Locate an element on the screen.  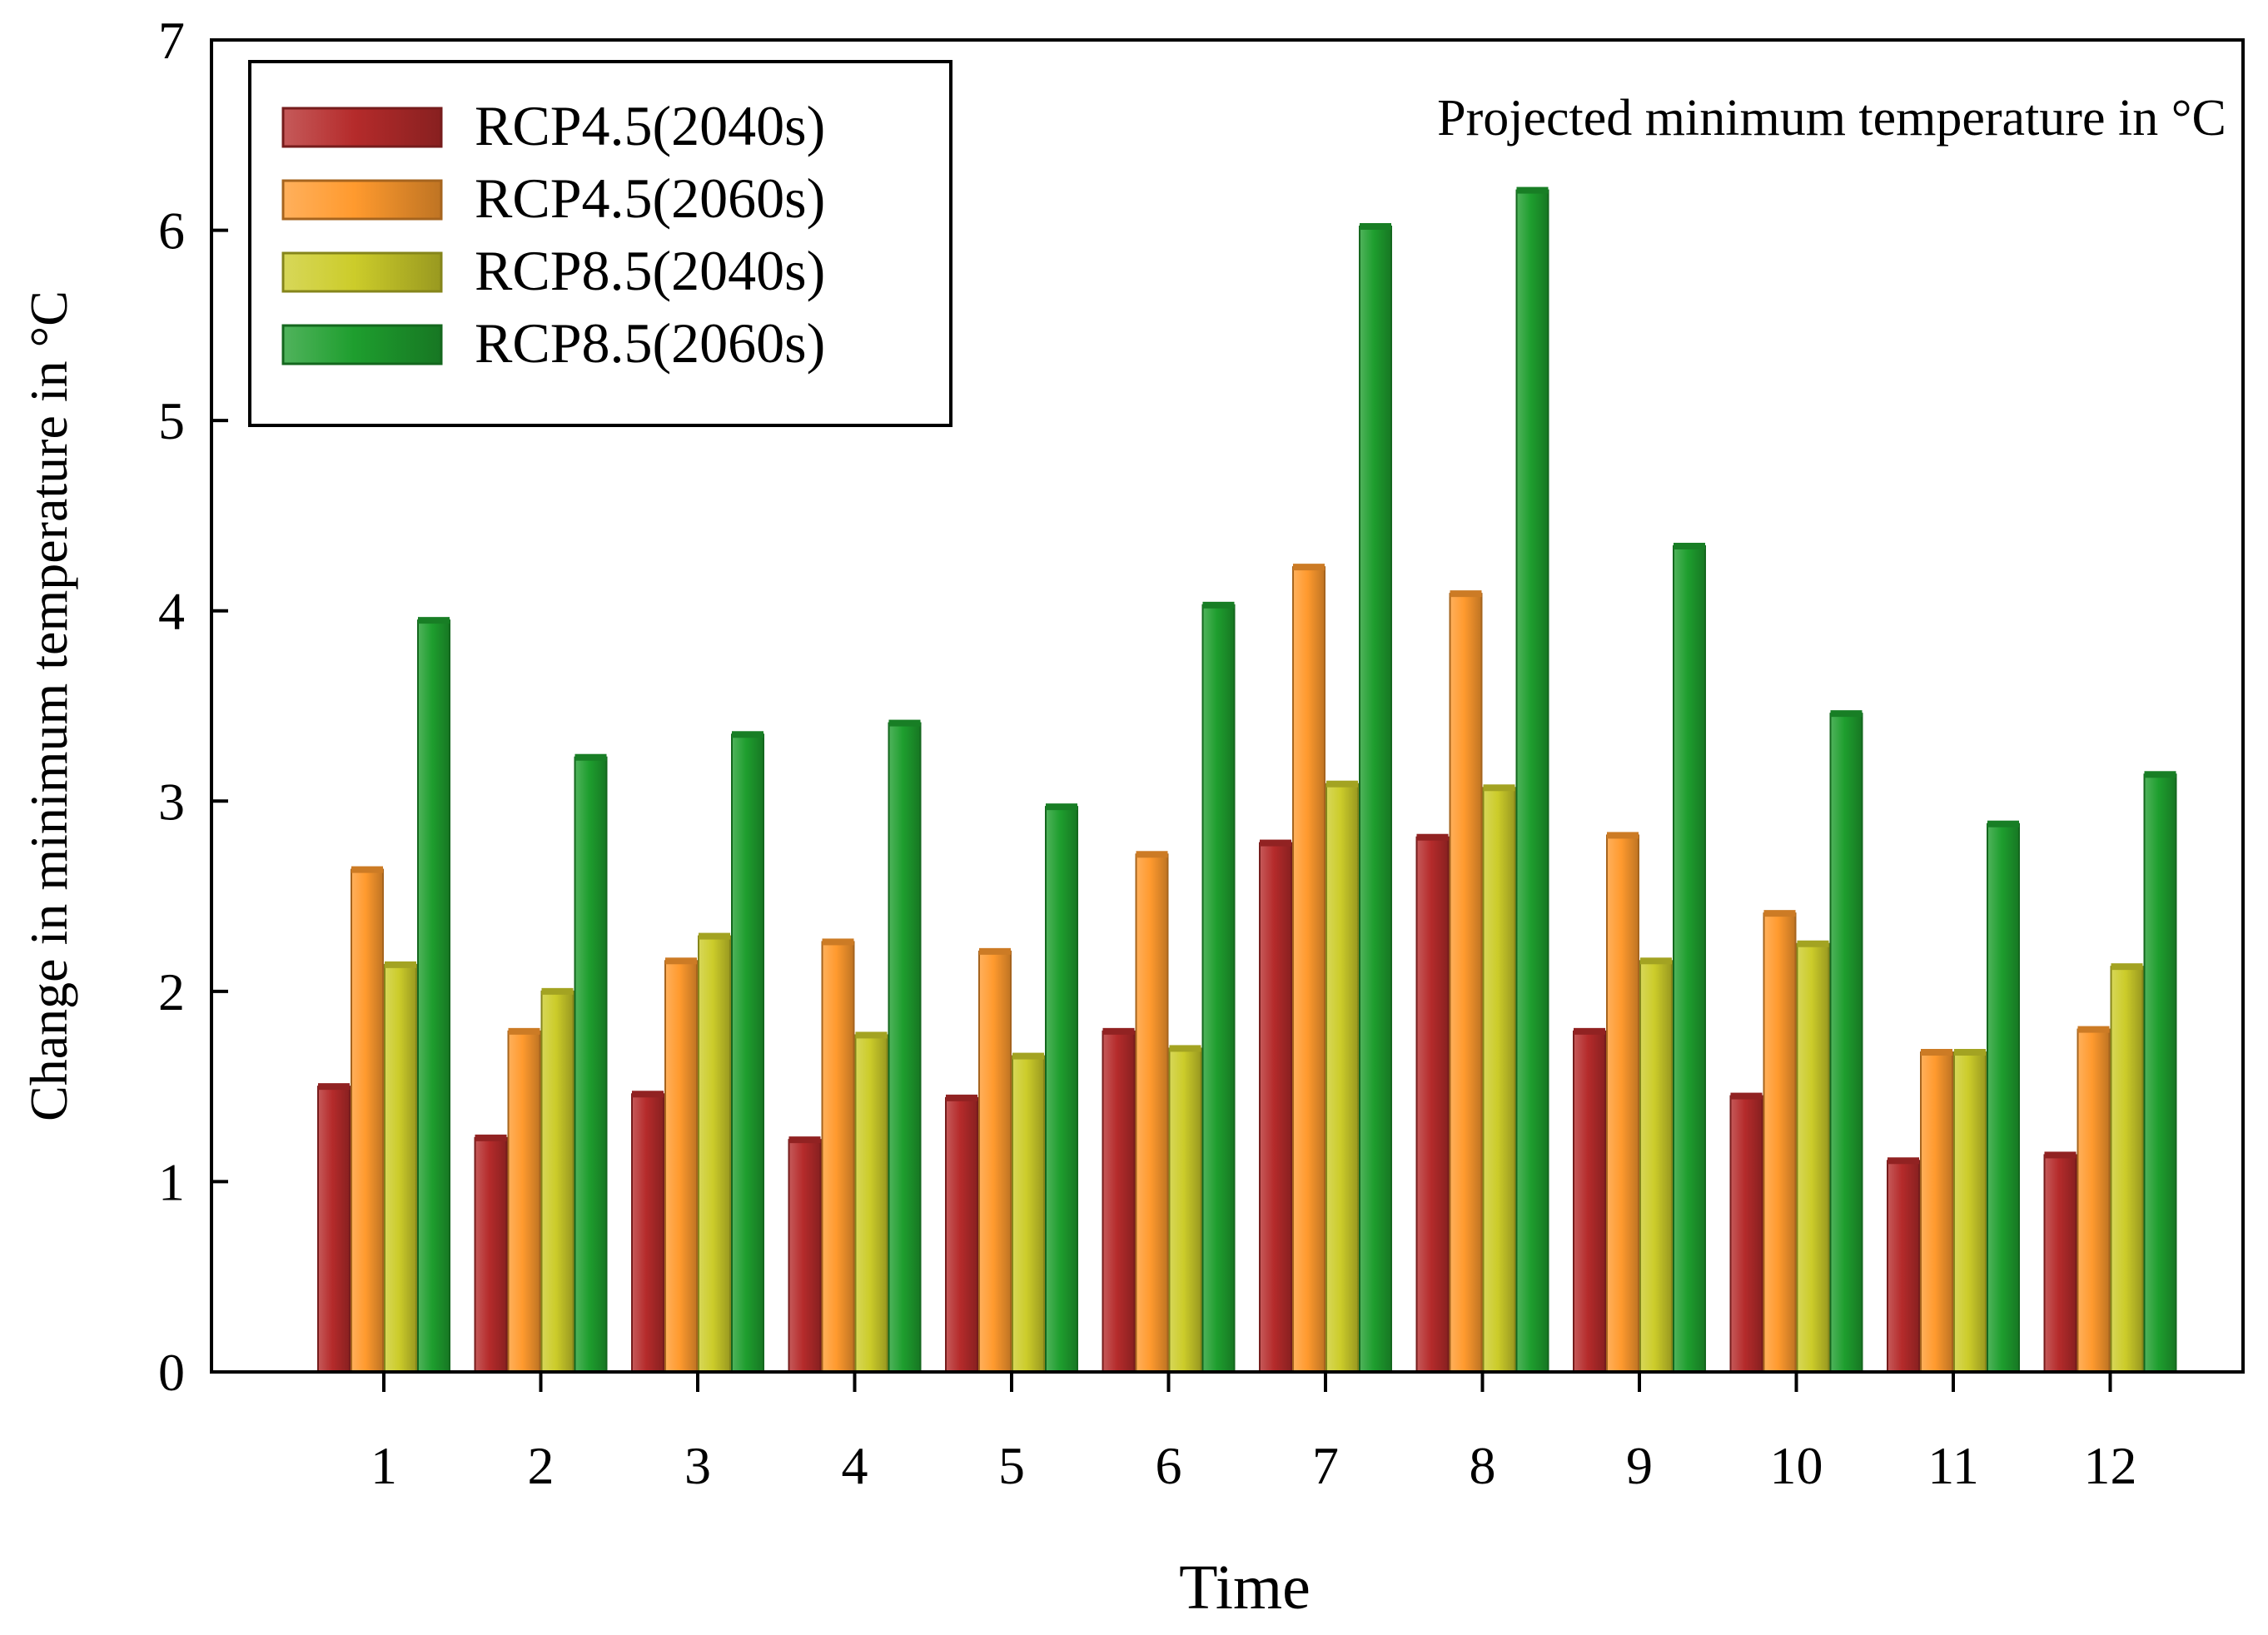
legend-label-series-2: RCP4.5(2060s) is located at coordinates (650, 198).